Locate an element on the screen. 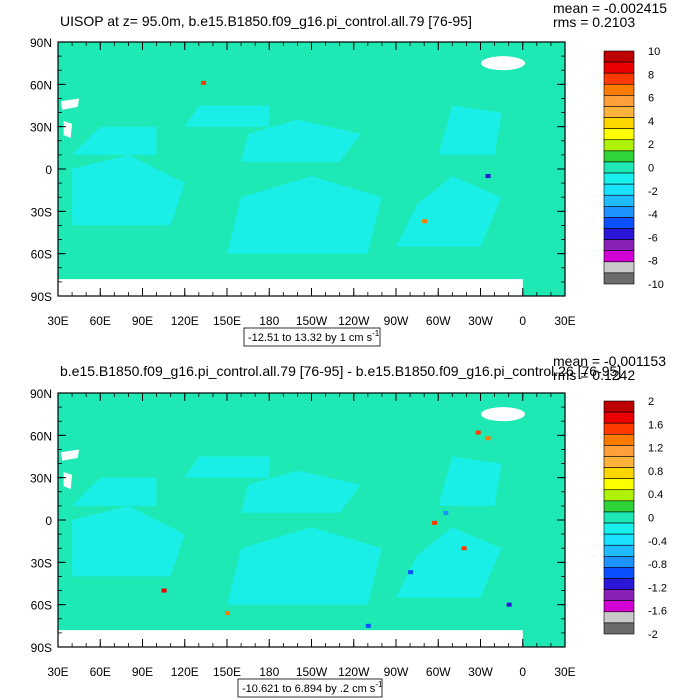 The width and height of the screenshot is (700, 700). mean-label: mean = -0.002415 is located at coordinates (610, 8).